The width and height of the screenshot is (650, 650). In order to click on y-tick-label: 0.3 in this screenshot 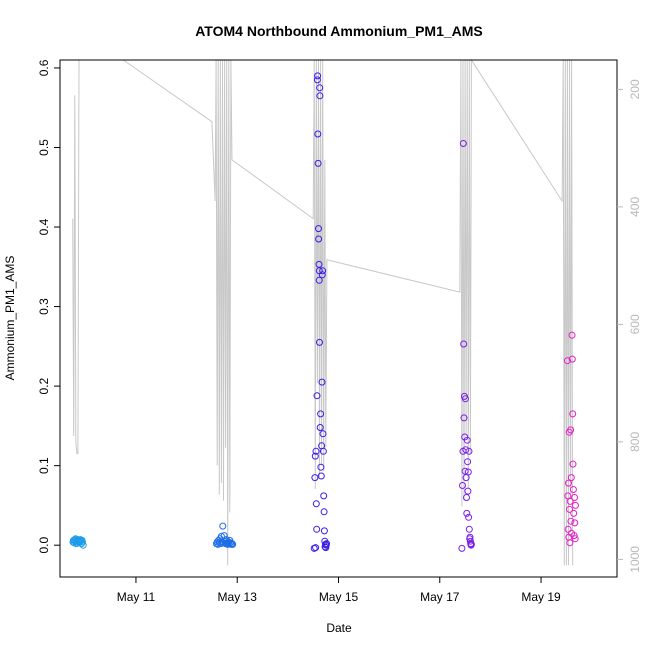, I will do `click(44, 306)`.